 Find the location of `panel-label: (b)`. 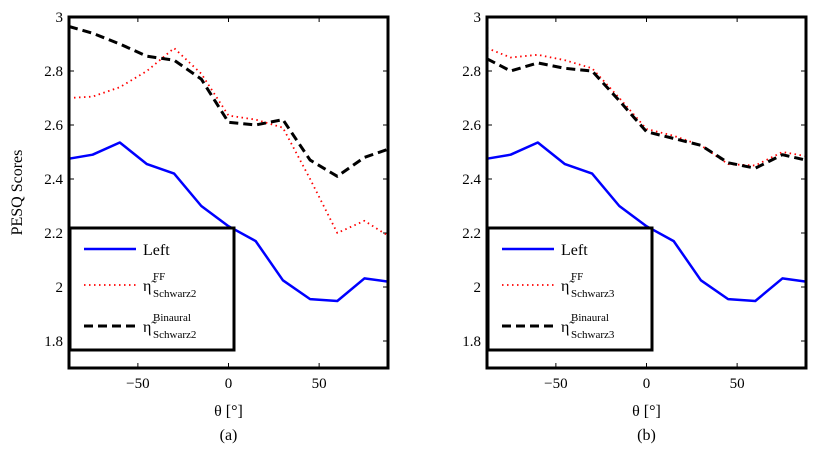

panel-label: (b) is located at coordinates (646, 435).